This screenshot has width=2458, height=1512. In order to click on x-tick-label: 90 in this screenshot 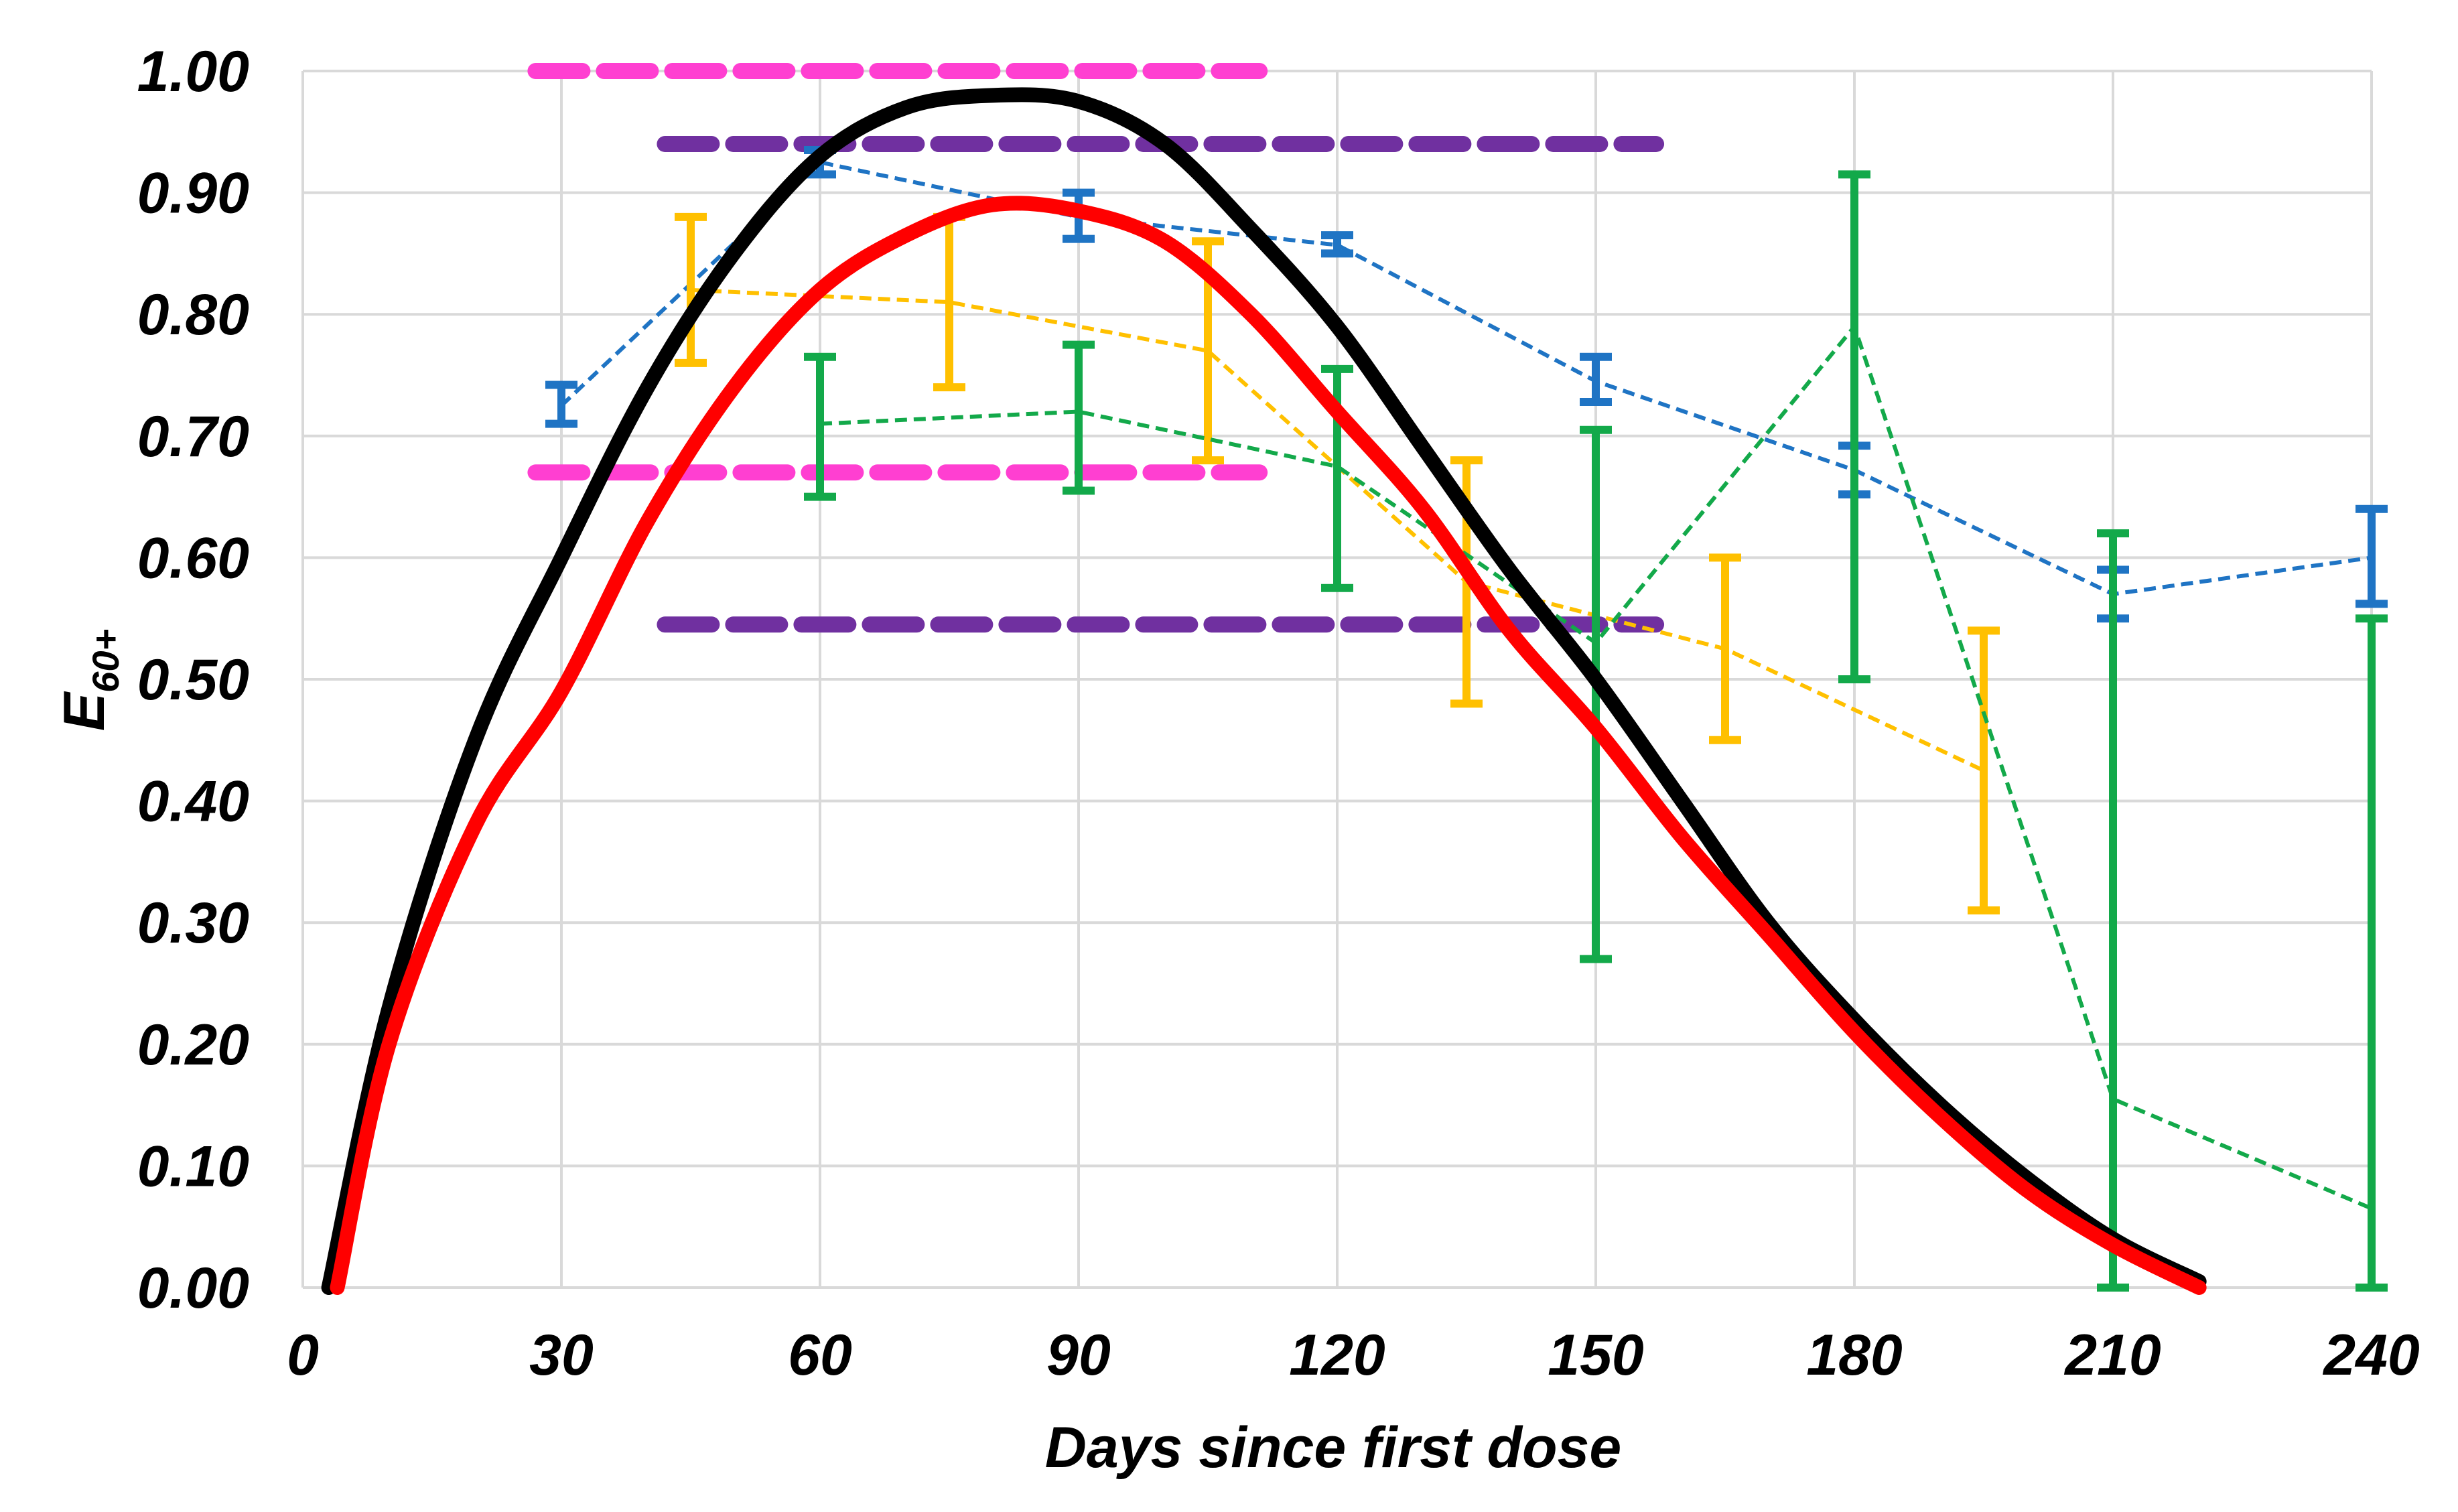, I will do `click(1078, 1355)`.